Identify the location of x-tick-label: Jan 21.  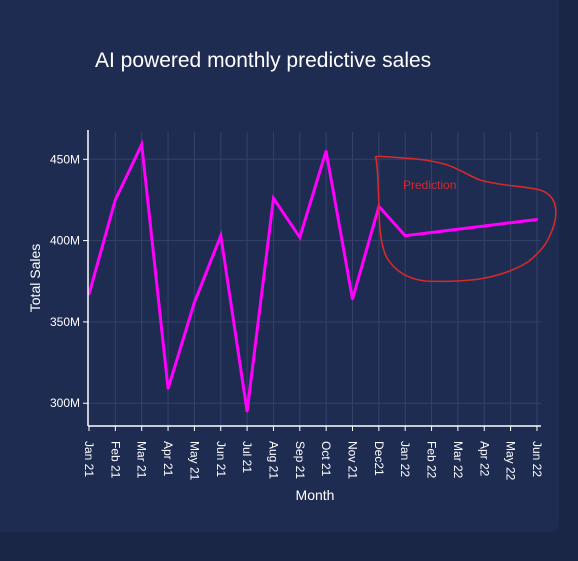
(89, 459).